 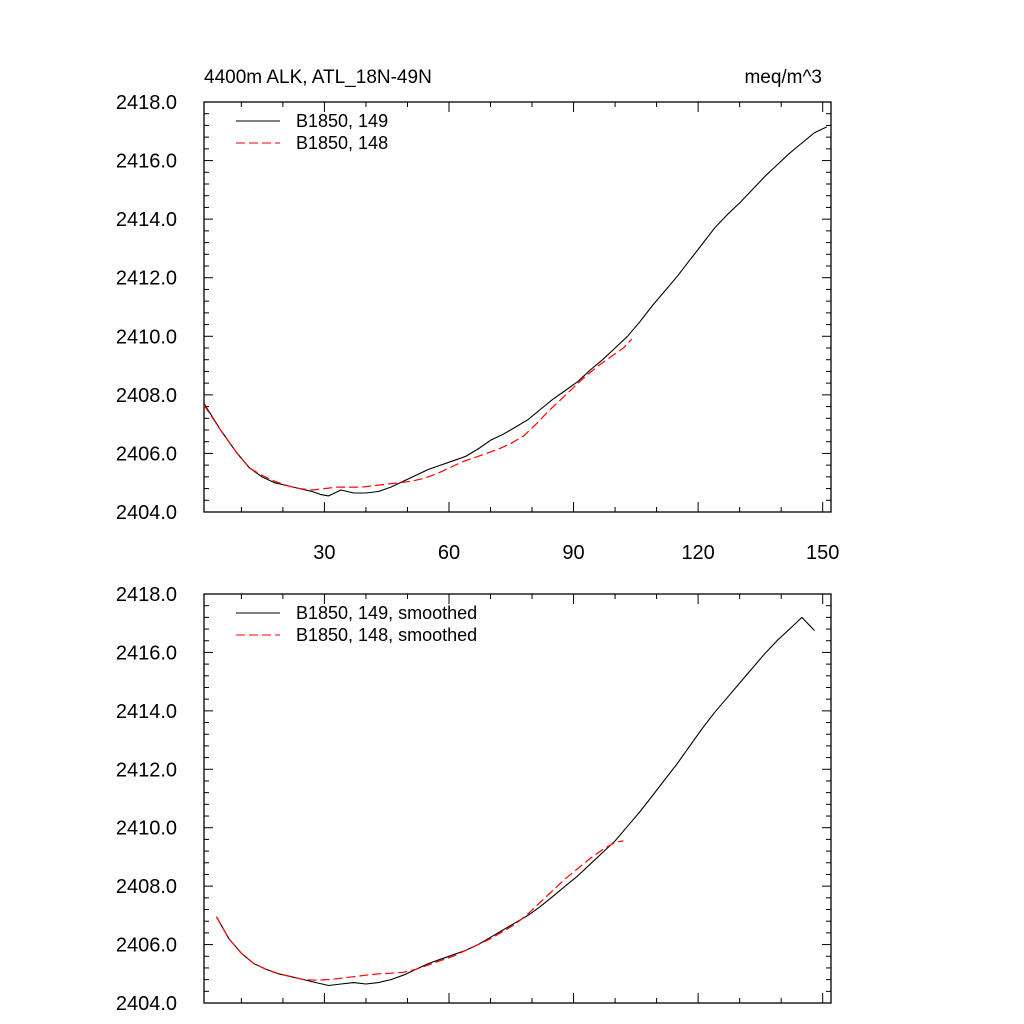 I want to click on legend-label: B1850, 148, smoothed, so click(x=386, y=635).